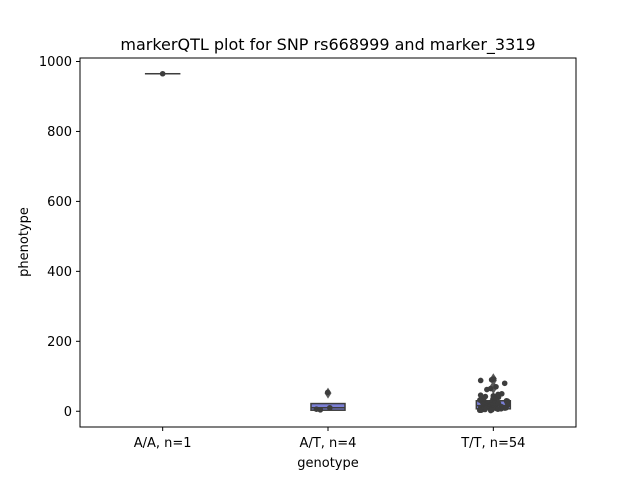  I want to click on y-tick-label: 400, so click(59, 272).